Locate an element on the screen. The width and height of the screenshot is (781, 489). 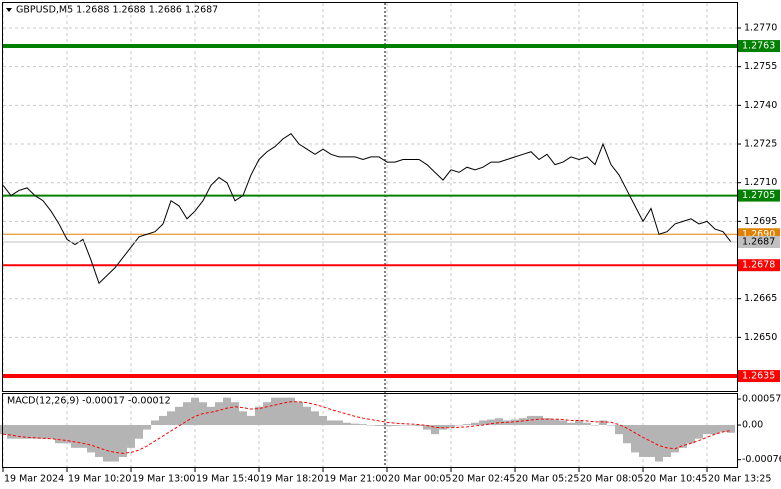
y-tick-label: 1.2650 is located at coordinates (760, 337).